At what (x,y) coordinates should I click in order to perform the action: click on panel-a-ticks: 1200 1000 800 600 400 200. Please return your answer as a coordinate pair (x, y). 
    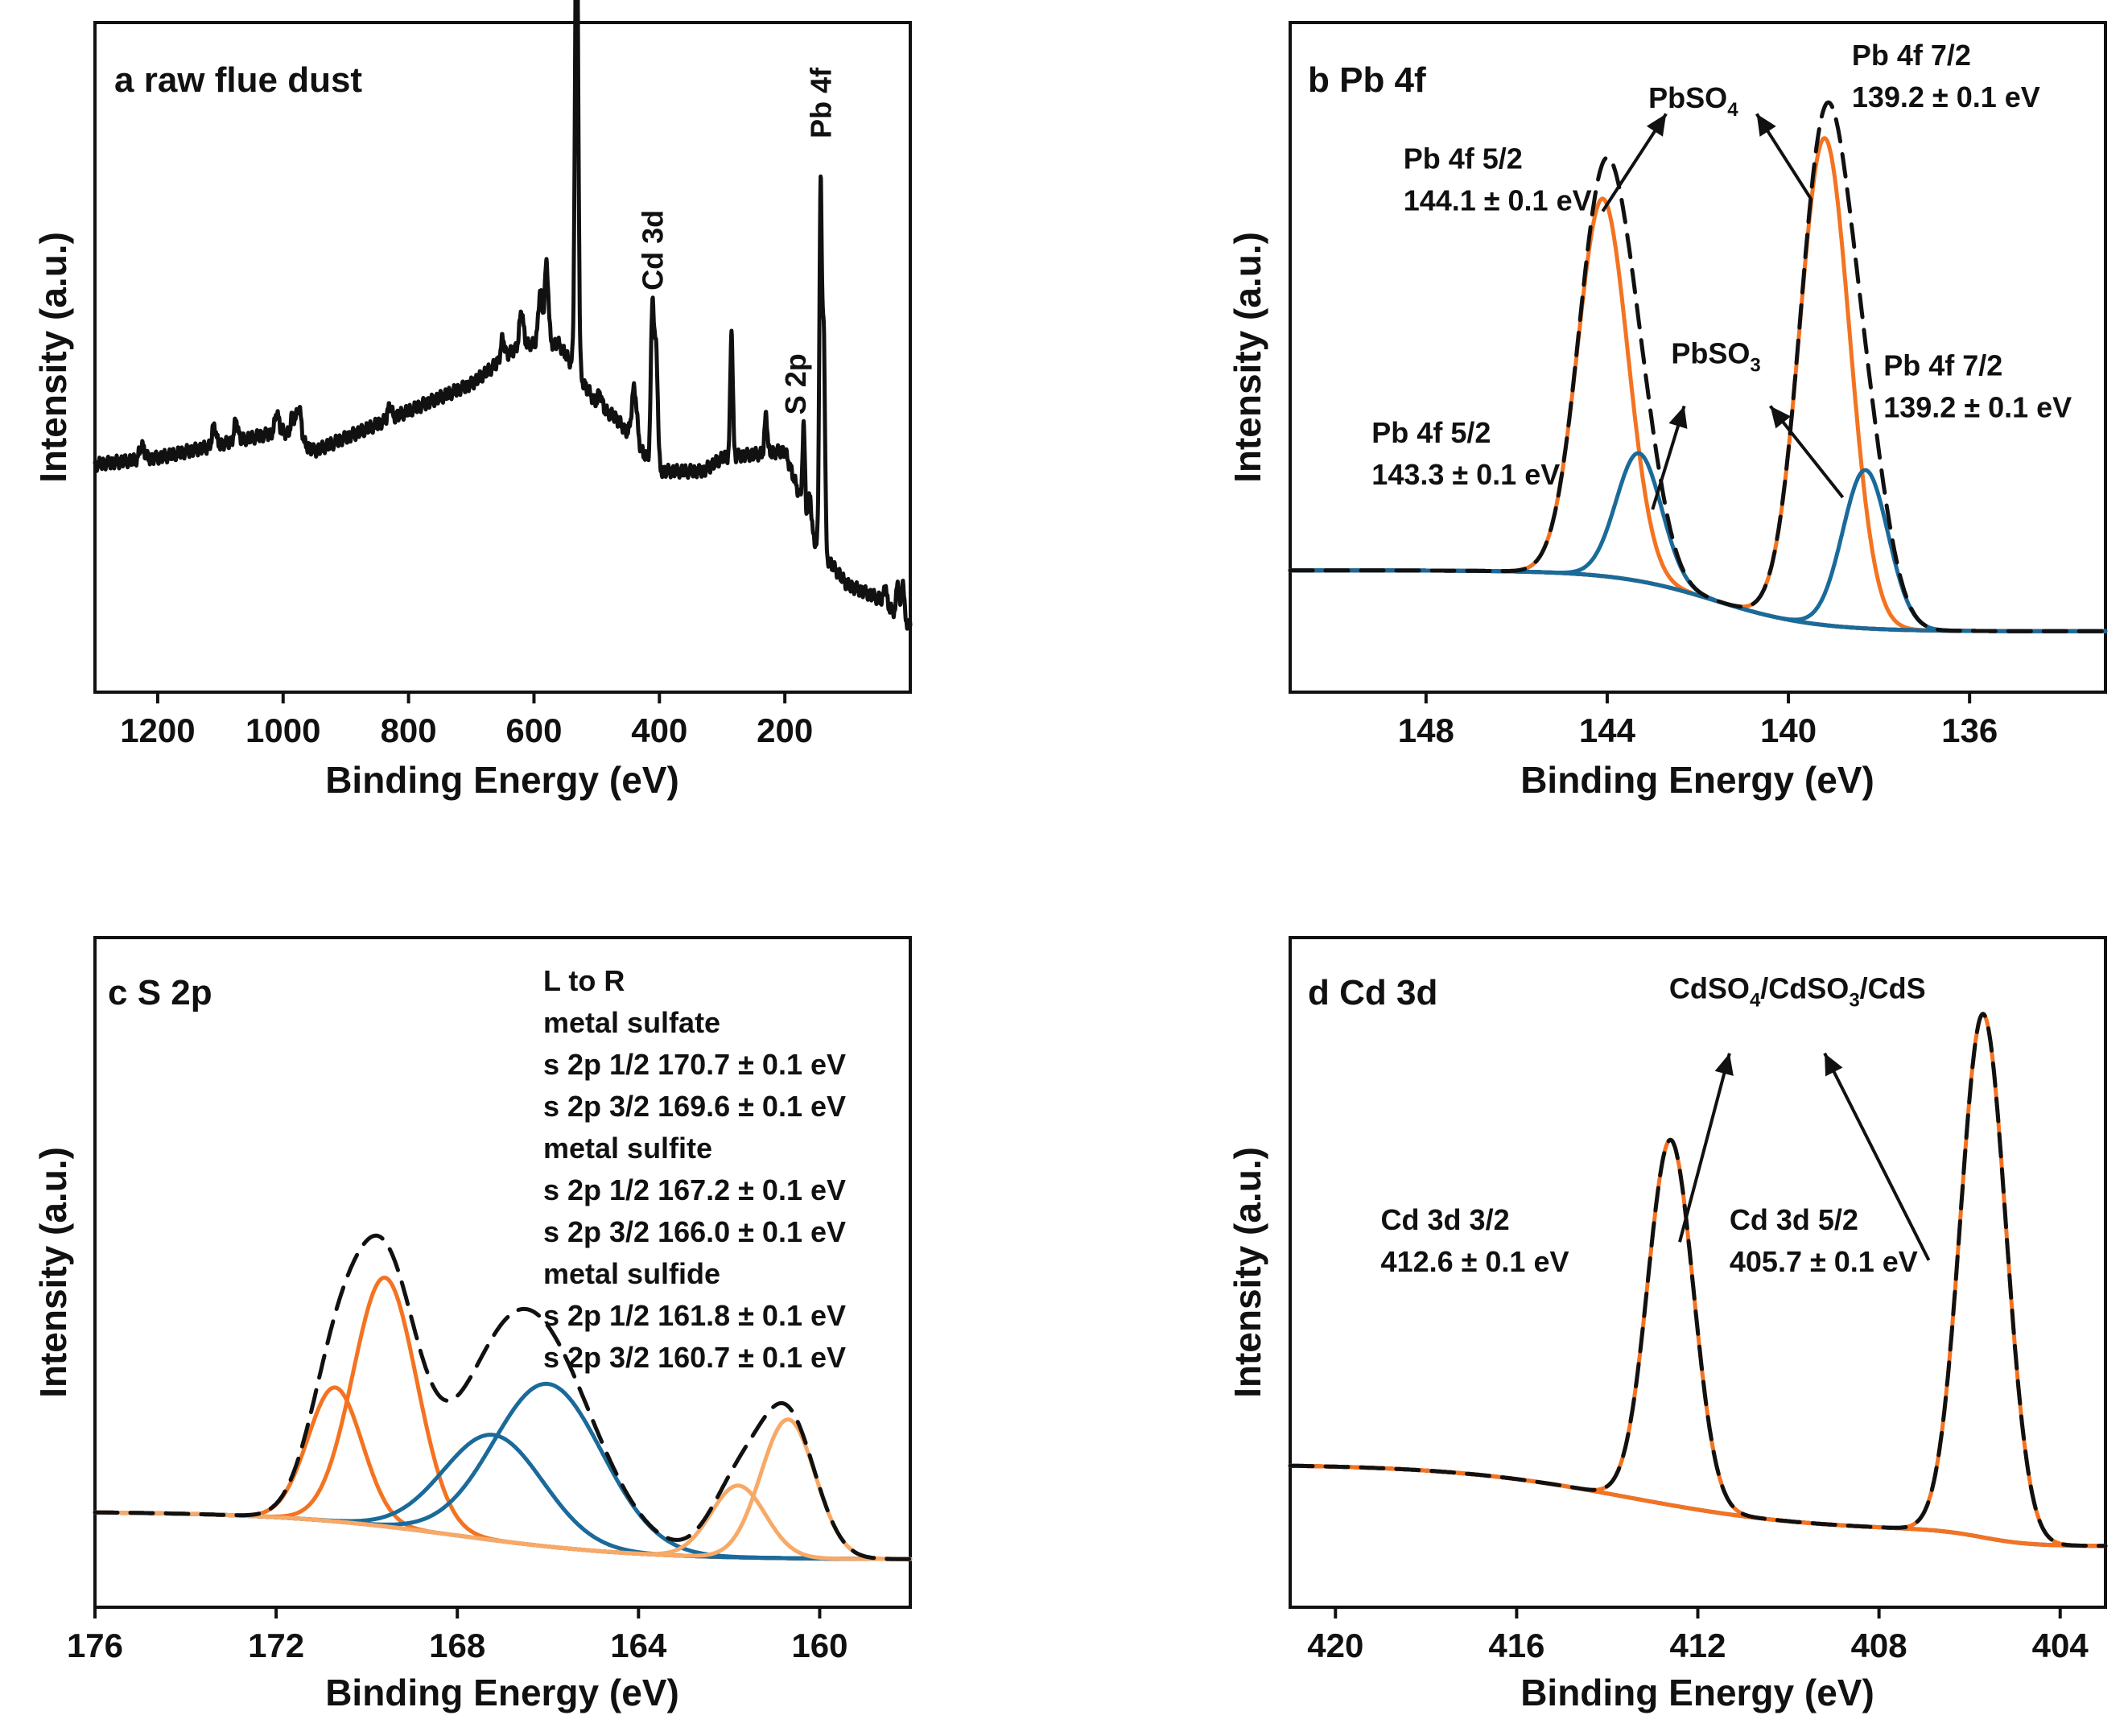
    Looking at the image, I should click on (466, 720).